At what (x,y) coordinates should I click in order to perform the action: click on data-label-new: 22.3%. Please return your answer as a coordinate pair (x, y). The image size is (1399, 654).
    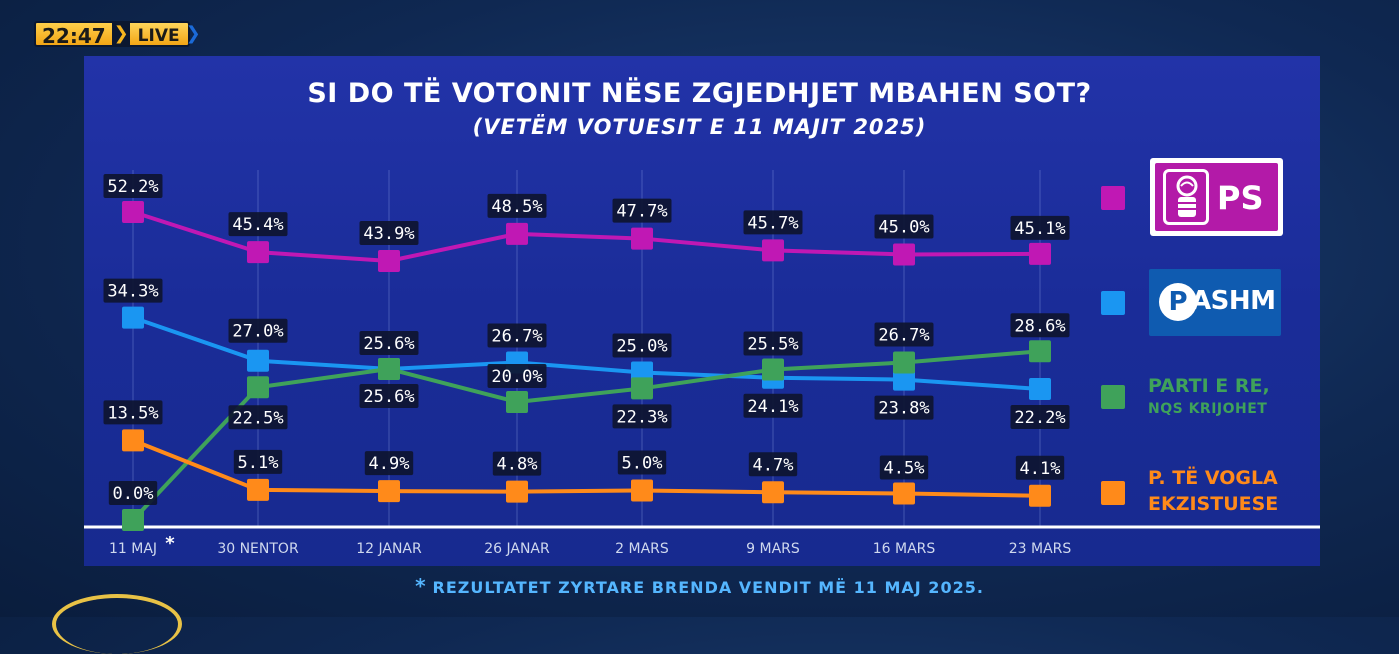
    Looking at the image, I should click on (641, 417).